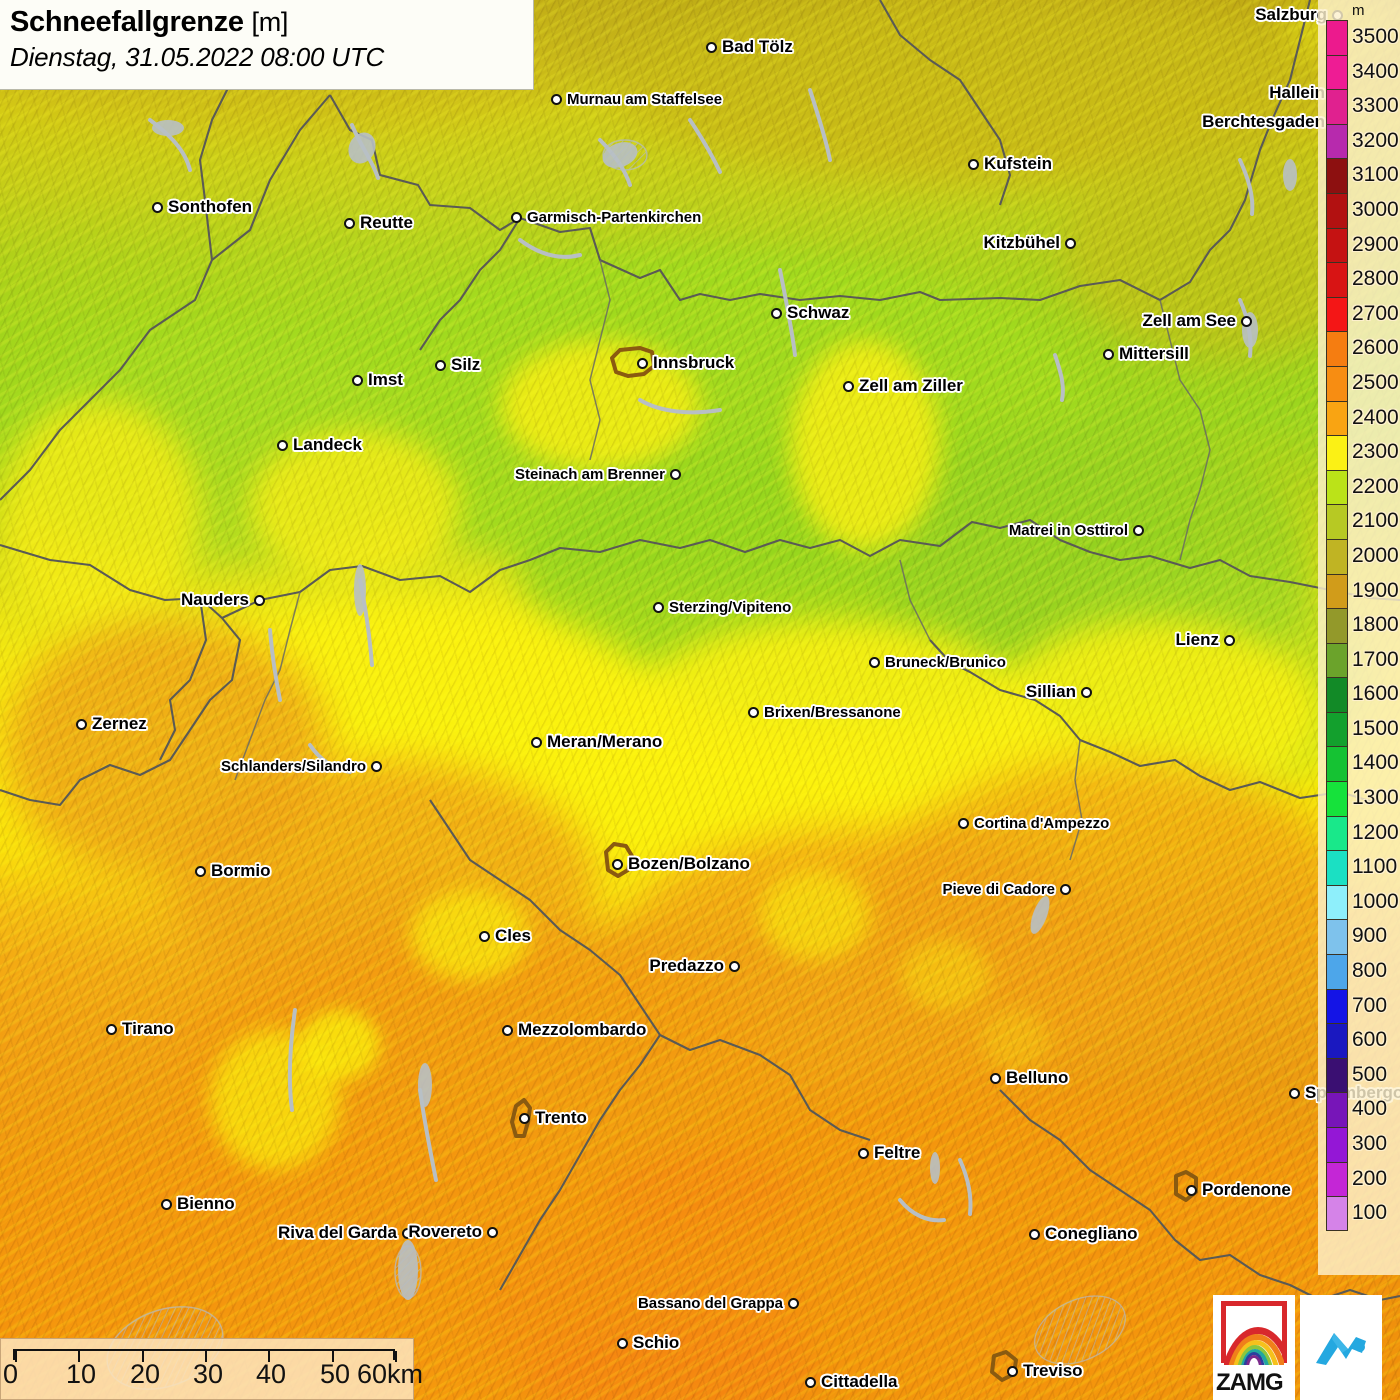  Describe the element at coordinates (457, 365) in the screenshot. I see `city-label: Silz` at that location.